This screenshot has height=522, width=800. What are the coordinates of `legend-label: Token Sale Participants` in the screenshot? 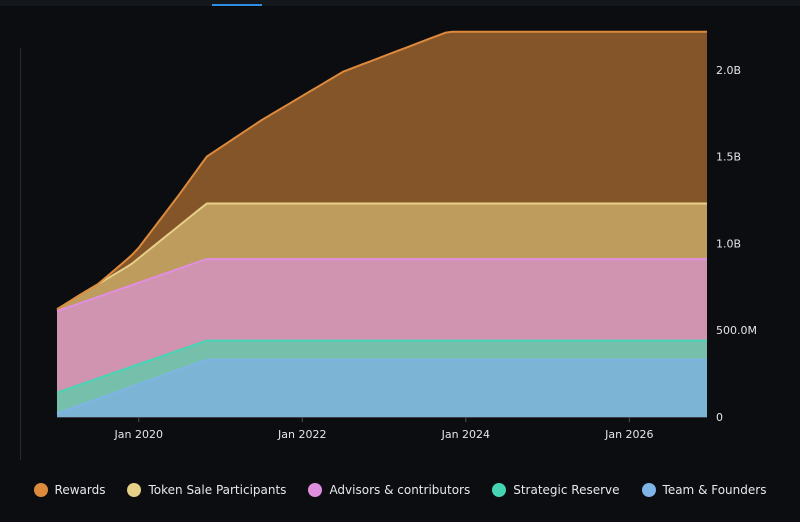 It's located at (217, 490).